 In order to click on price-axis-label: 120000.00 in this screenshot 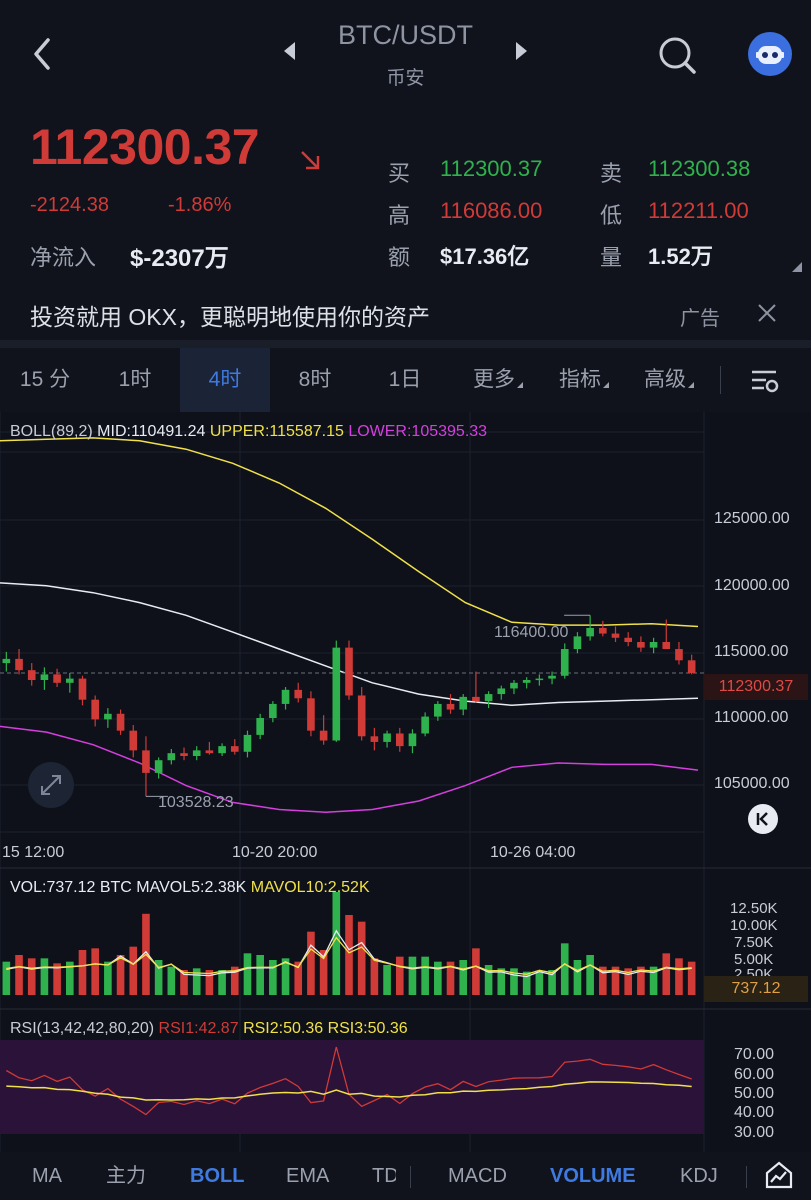, I will do `click(752, 585)`.